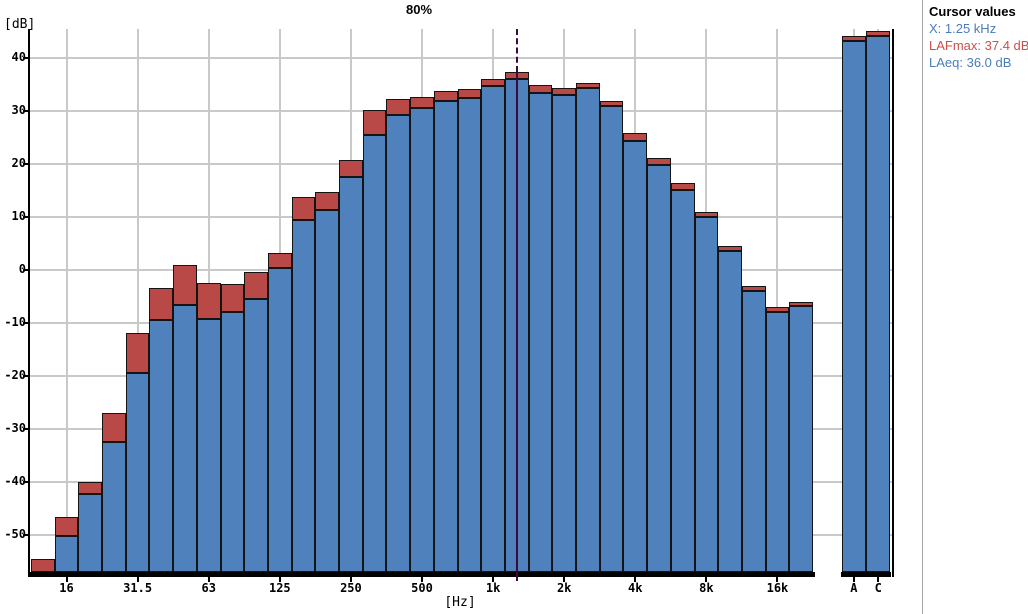 The height and width of the screenshot is (614, 1028). Describe the element at coordinates (22, 269) in the screenshot. I see `y-tick-label: 0` at that location.